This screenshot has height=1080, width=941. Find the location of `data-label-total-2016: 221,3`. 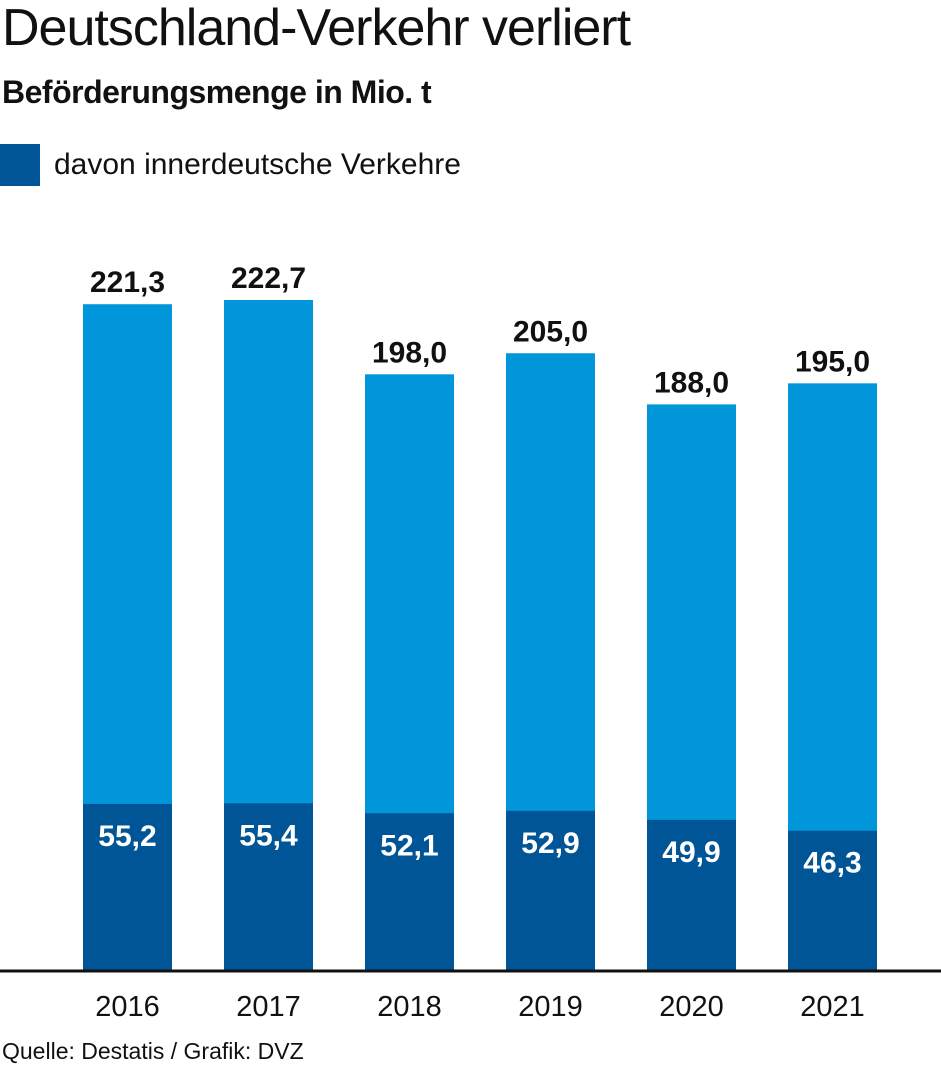

data-label-total-2016: 221,3 is located at coordinates (127, 282).